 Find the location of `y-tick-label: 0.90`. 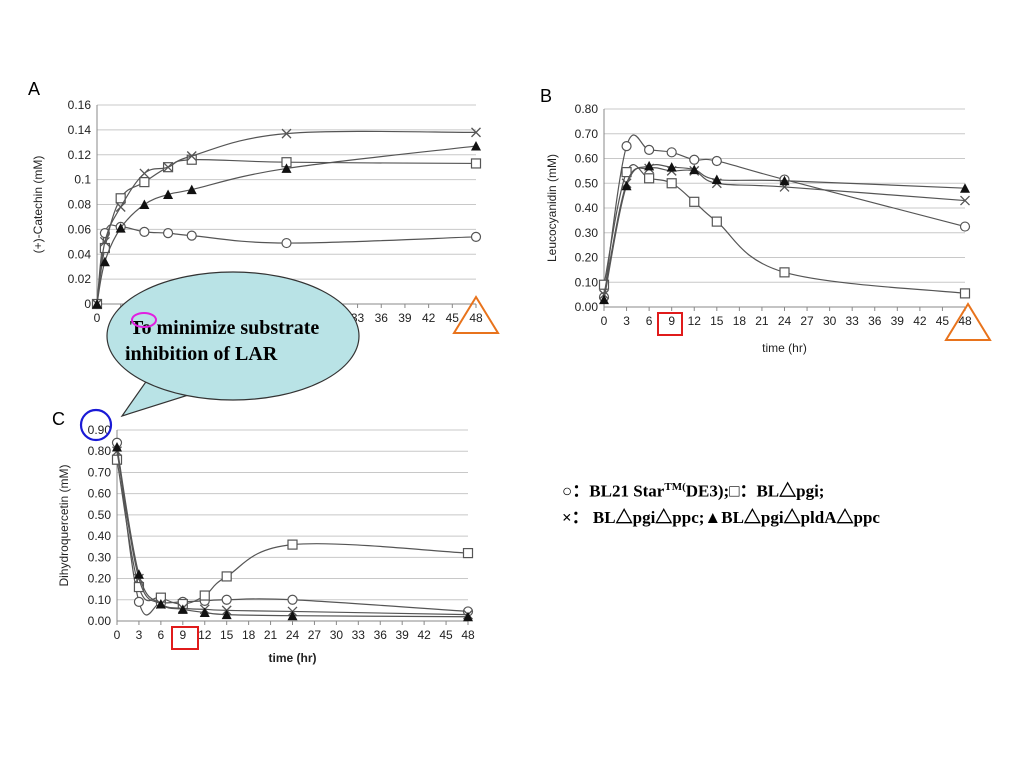

y-tick-label: 0.90 is located at coordinates (100, 430).